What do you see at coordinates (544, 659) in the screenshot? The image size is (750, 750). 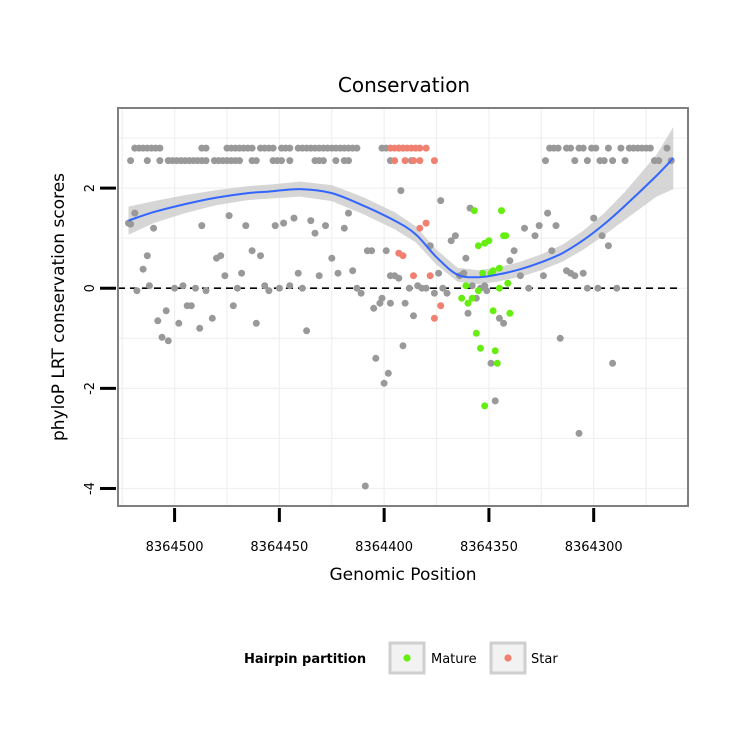 I see `legend-label-star: Star` at bounding box center [544, 659].